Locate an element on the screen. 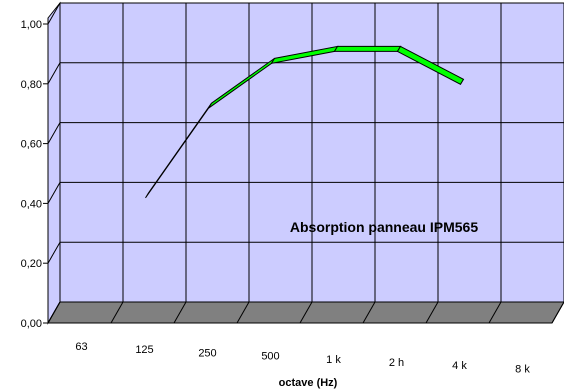 The width and height of the screenshot is (564, 391). x-tick-label: 125 is located at coordinates (144, 350).